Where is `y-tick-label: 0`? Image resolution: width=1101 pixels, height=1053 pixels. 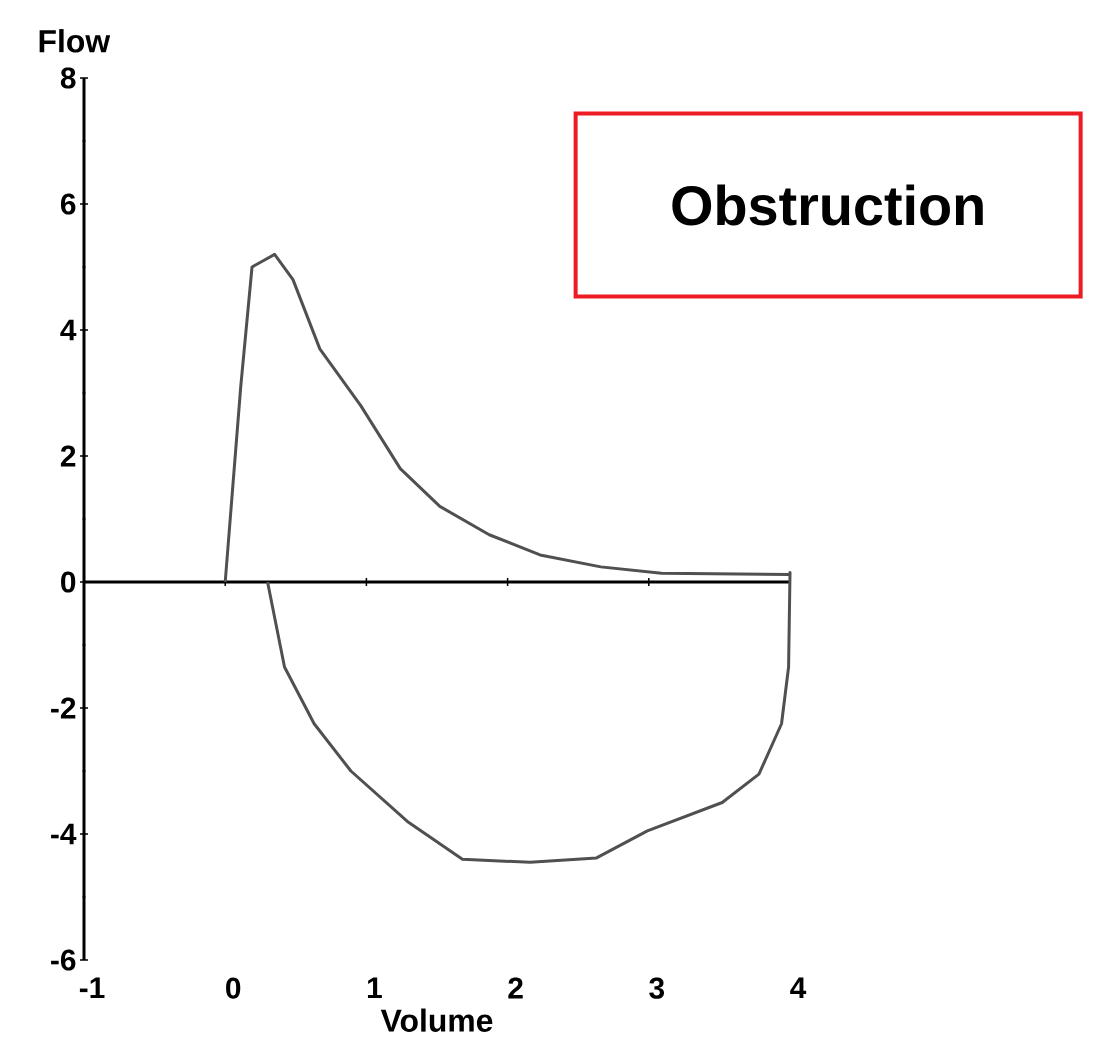 y-tick-label: 0 is located at coordinates (68, 582).